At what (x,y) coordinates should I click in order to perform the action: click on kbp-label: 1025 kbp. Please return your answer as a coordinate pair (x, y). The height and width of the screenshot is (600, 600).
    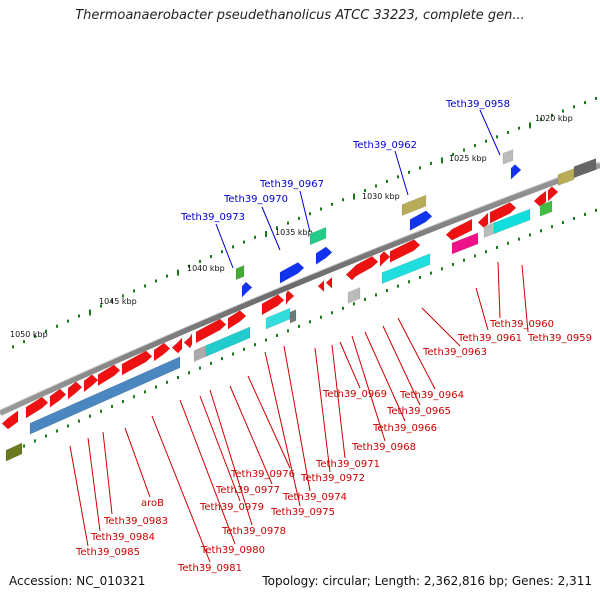
    Looking at the image, I should click on (468, 158).